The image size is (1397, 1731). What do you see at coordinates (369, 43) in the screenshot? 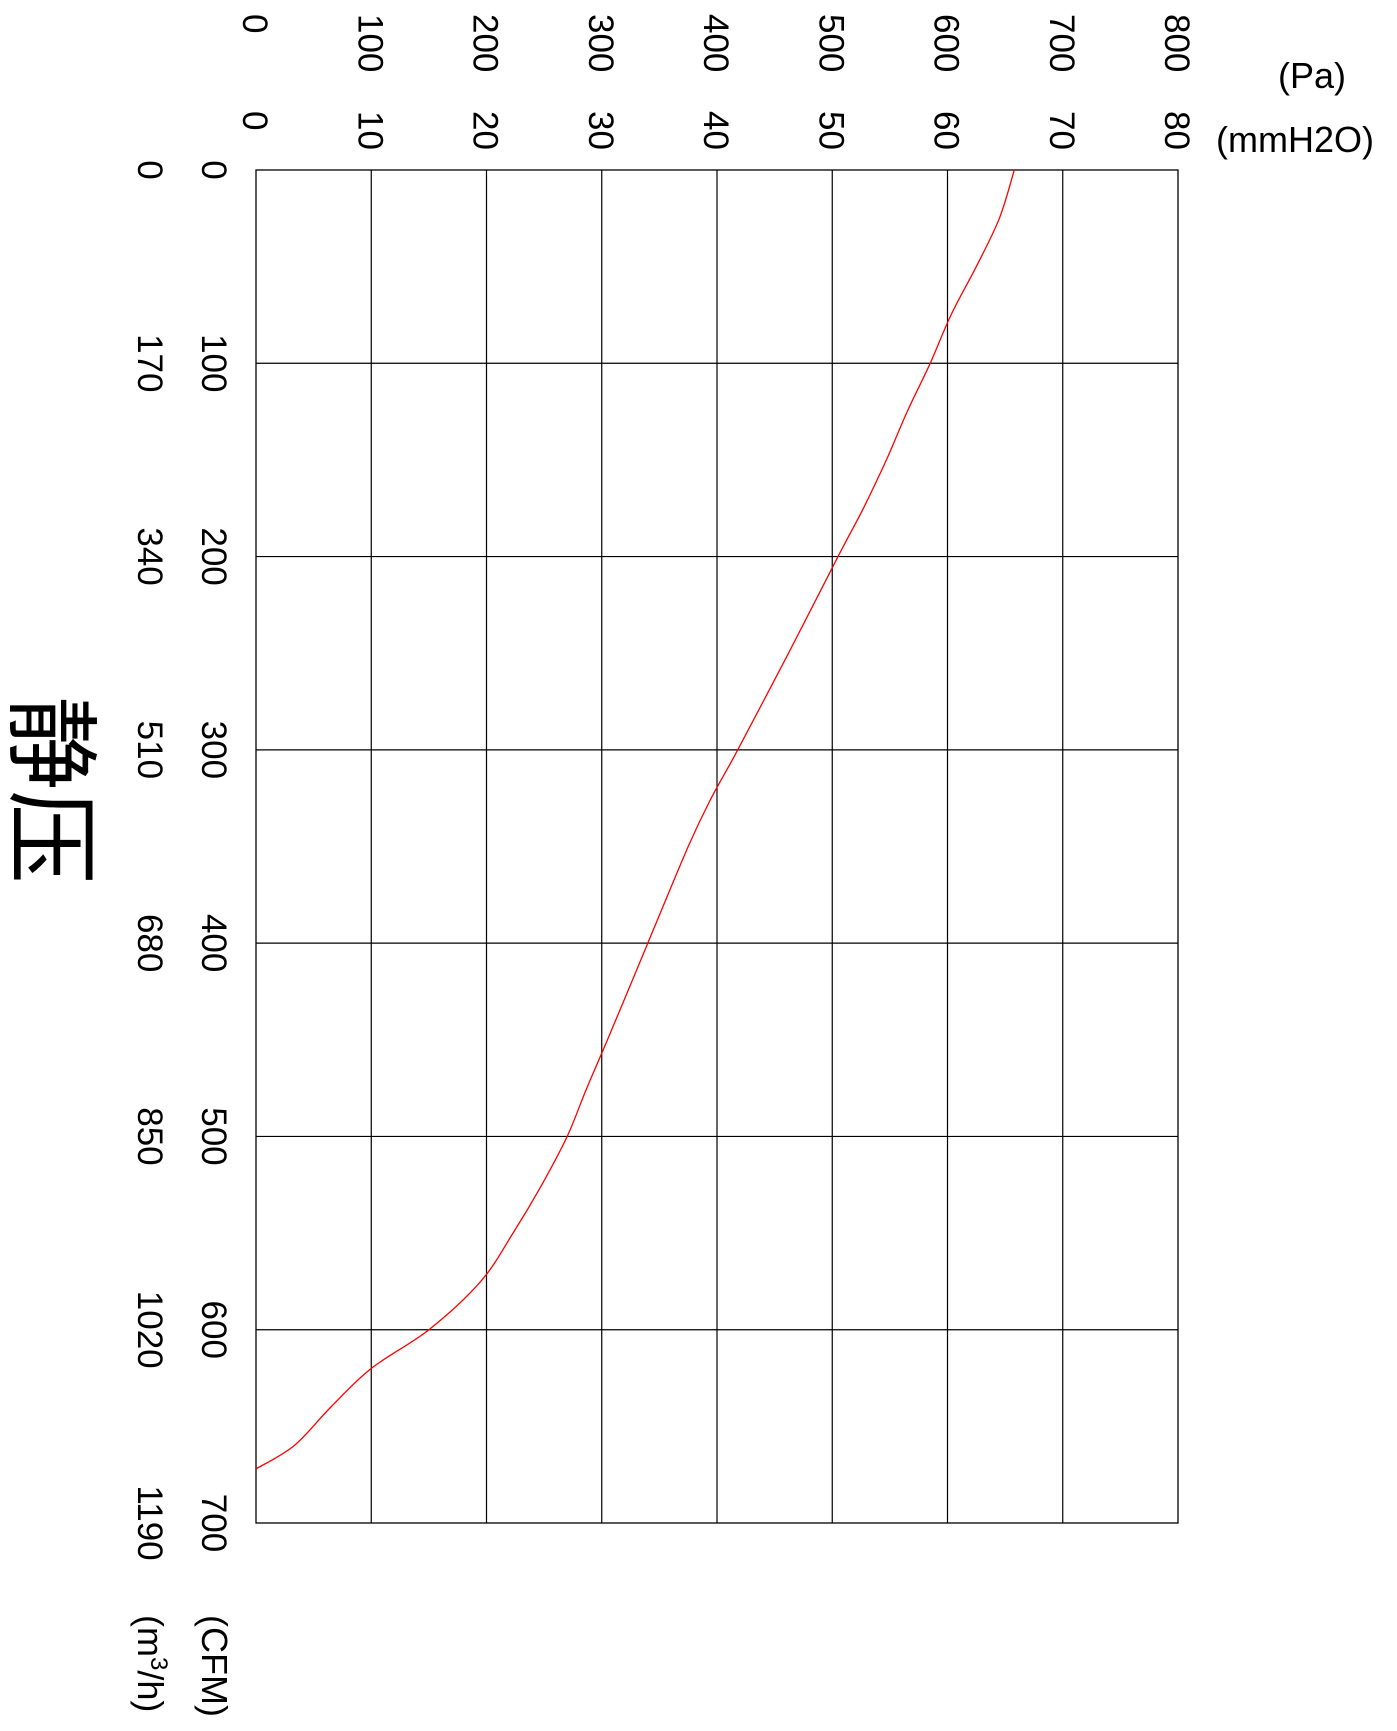
I see `pressure-tick-pa-1: 100` at bounding box center [369, 43].